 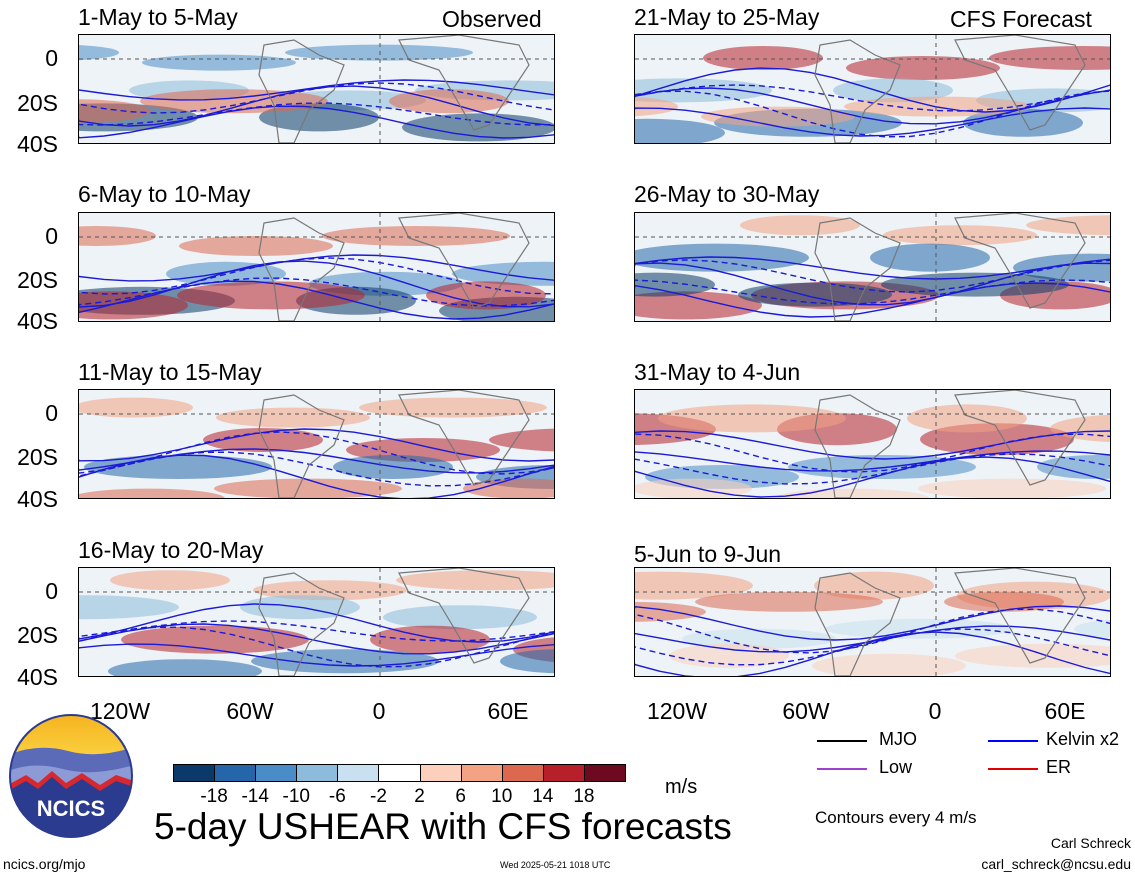 What do you see at coordinates (51, 591) in the screenshot?
I see `ytick-0-row4: 0` at bounding box center [51, 591].